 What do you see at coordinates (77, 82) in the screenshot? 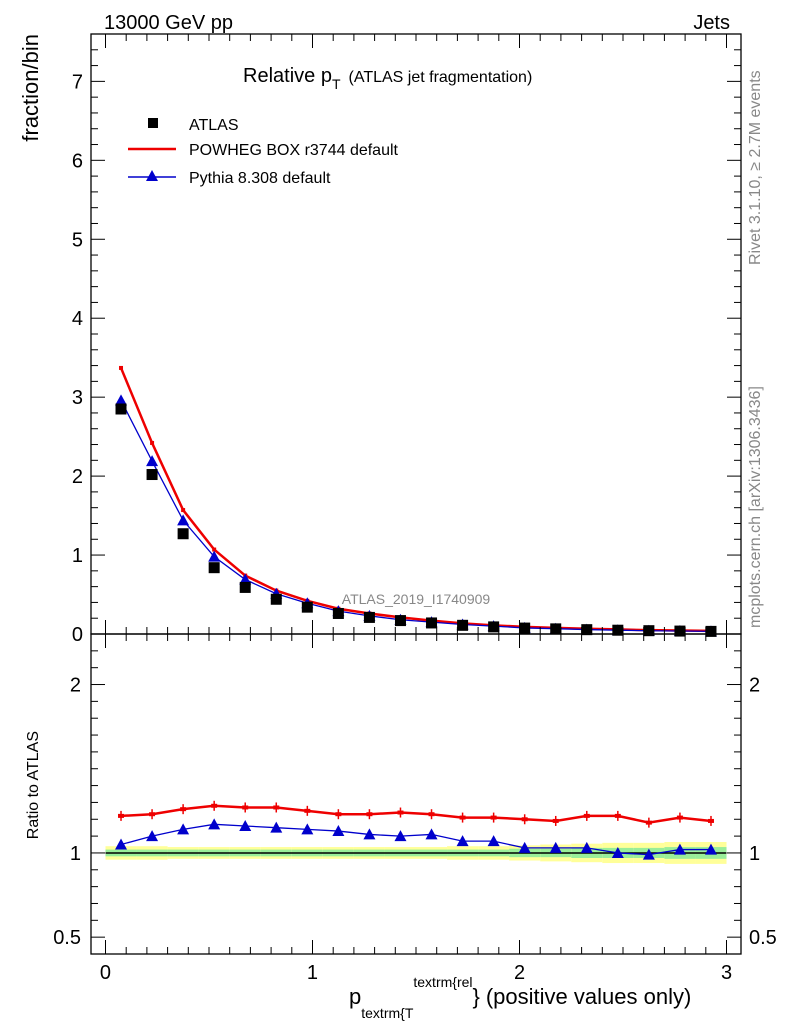
I see `main-ytick-label: 7` at bounding box center [77, 82].